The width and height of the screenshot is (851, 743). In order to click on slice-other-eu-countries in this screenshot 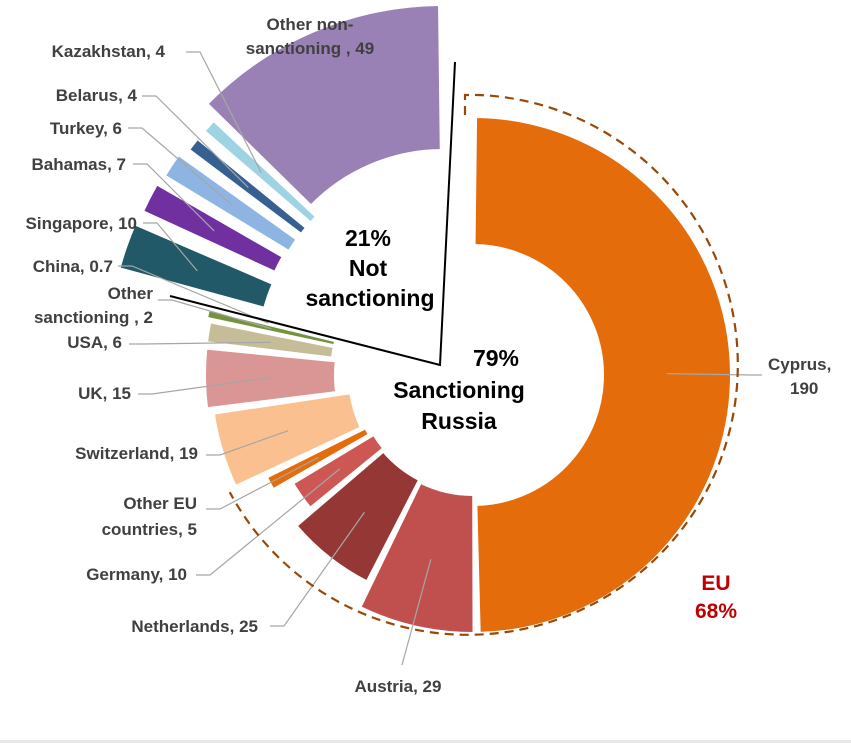, I will do `click(318, 459)`.